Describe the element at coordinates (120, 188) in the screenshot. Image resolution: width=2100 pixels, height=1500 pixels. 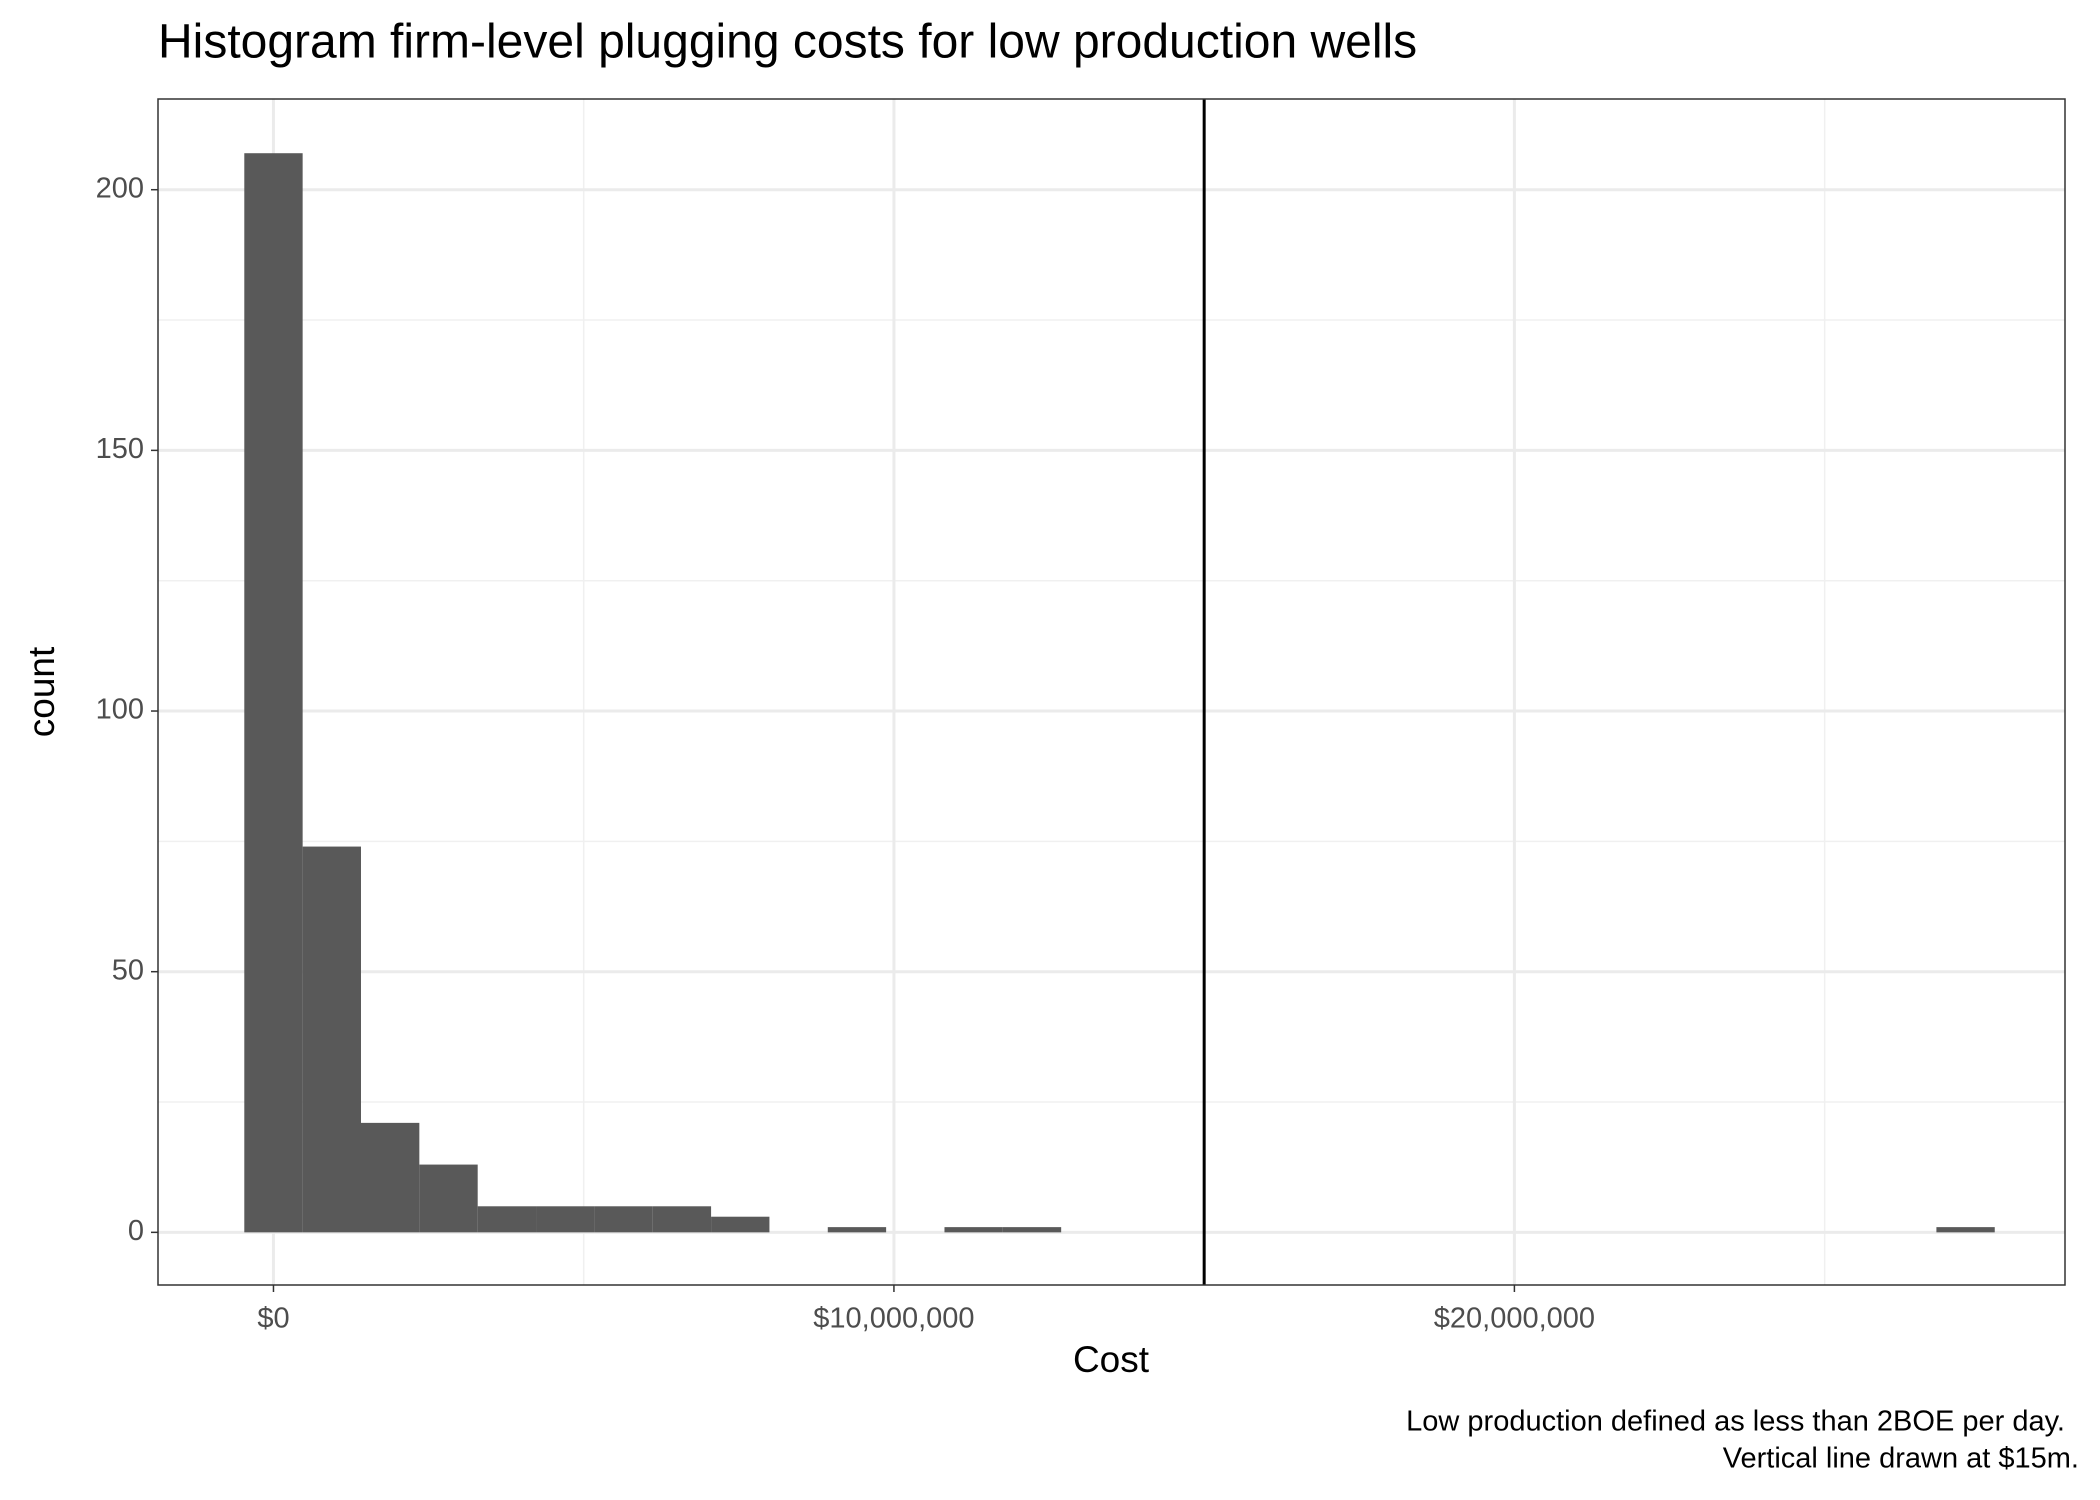
I see `y-tick-label: 200` at that location.